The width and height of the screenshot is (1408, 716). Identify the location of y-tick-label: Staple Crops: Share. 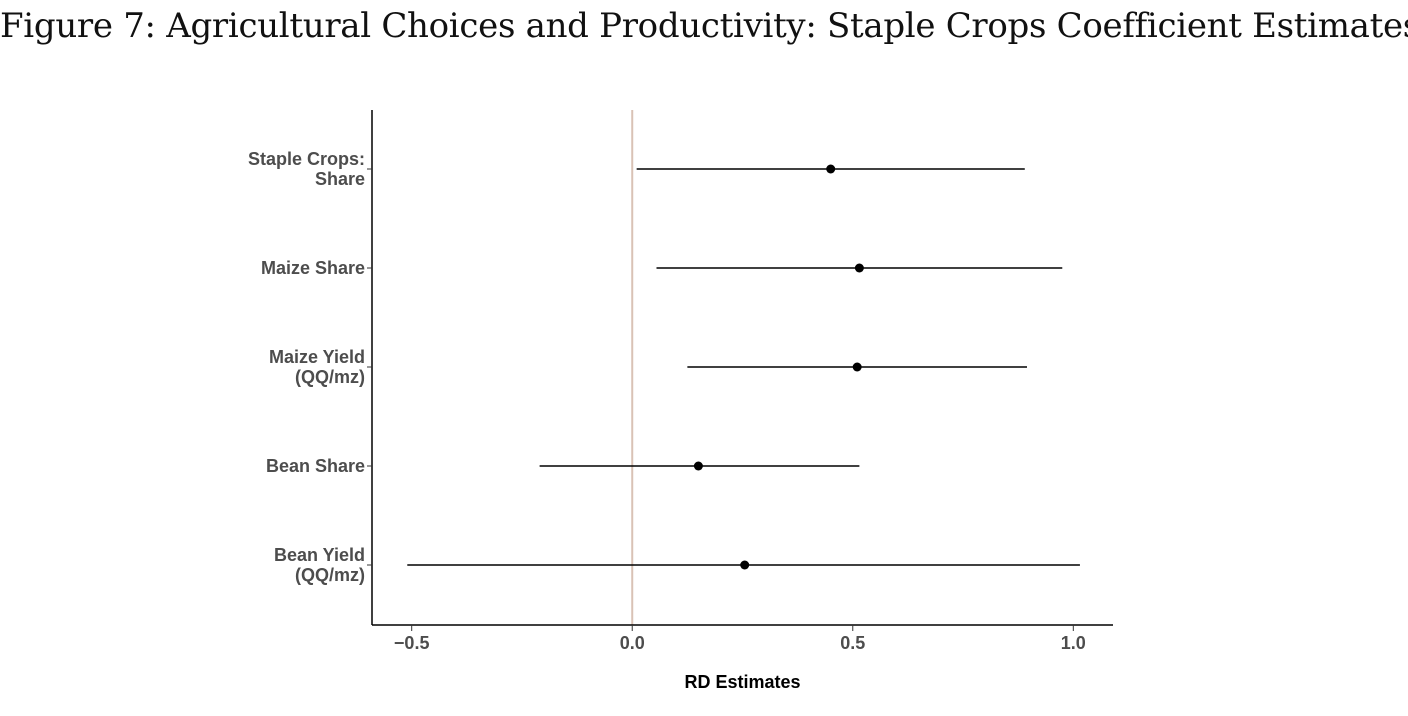
(306, 169).